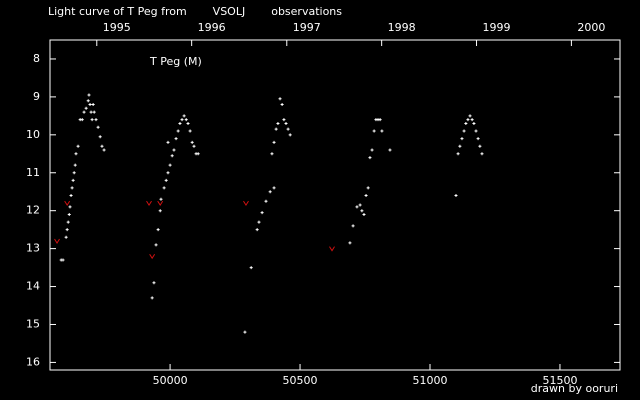 The width and height of the screenshot is (640, 400). What do you see at coordinates (33, 134) in the screenshot?
I see `y-tick-label: 10` at bounding box center [33, 134].